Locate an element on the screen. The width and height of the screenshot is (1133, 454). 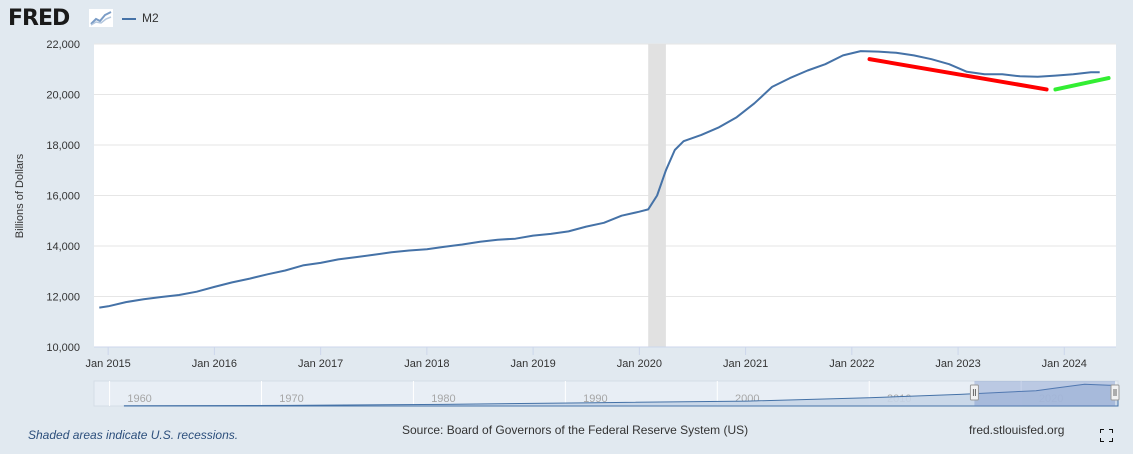
x-tick-label: Jan 2022 is located at coordinates (851, 364).